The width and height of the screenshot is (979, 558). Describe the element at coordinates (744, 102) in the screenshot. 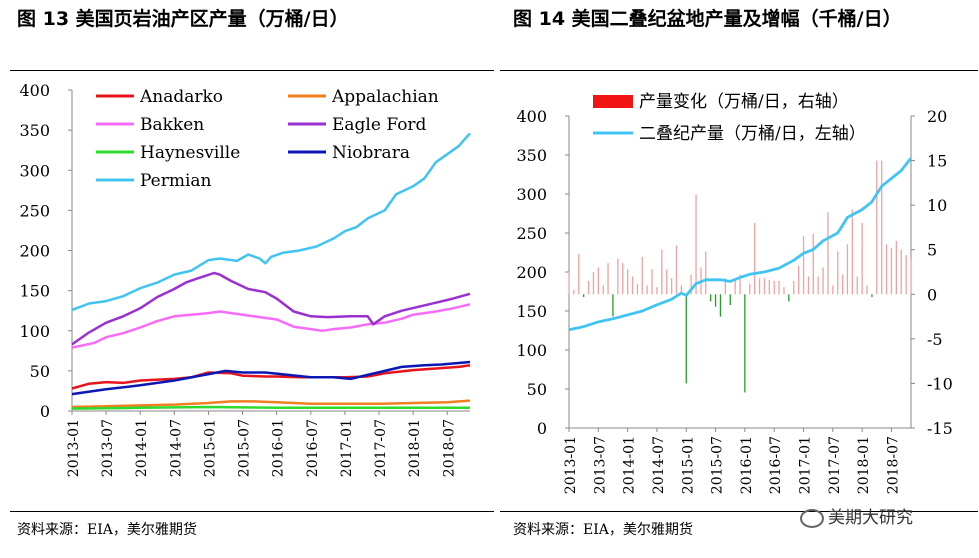

I see `legend-label-bars: 产量变化（万桶/日，右轴）` at that location.